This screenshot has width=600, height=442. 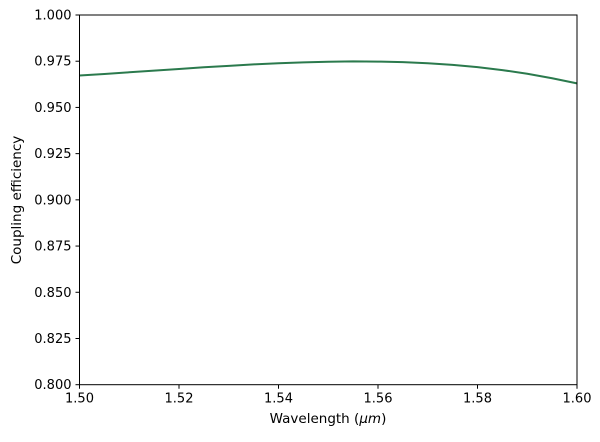 I want to click on y-tick-label: 0.875, so click(x=52, y=247).